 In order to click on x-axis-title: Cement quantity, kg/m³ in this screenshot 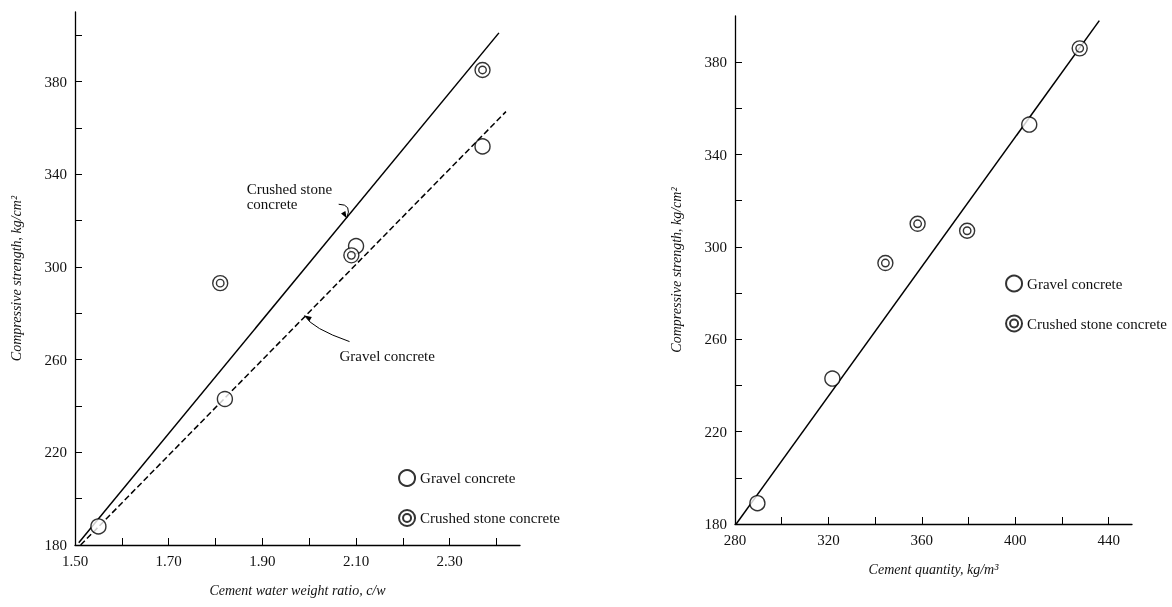, I will do `click(934, 569)`.